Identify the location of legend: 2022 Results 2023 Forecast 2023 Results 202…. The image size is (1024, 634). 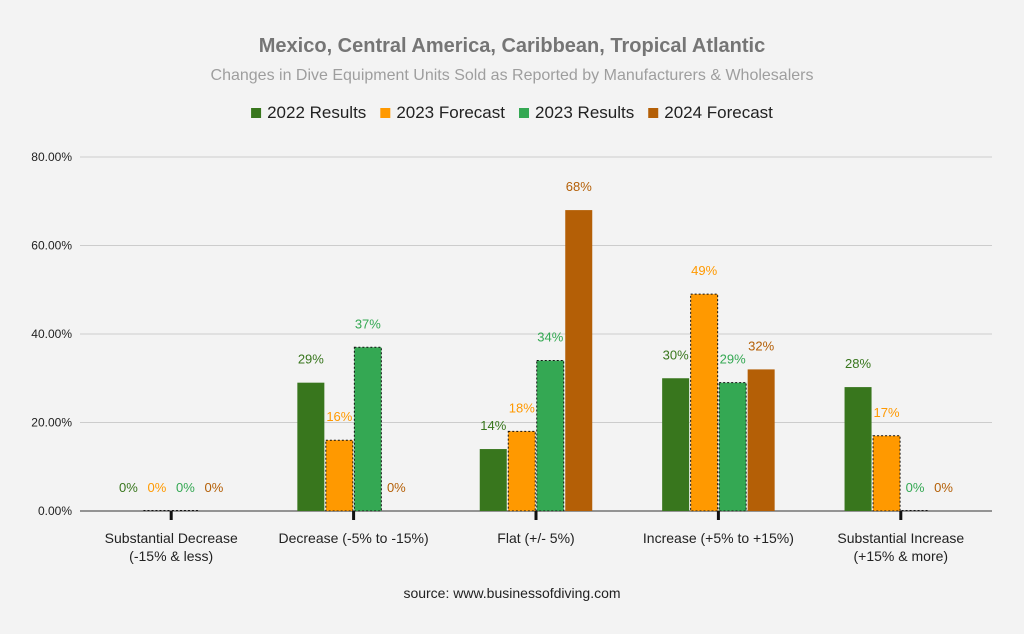
(512, 112).